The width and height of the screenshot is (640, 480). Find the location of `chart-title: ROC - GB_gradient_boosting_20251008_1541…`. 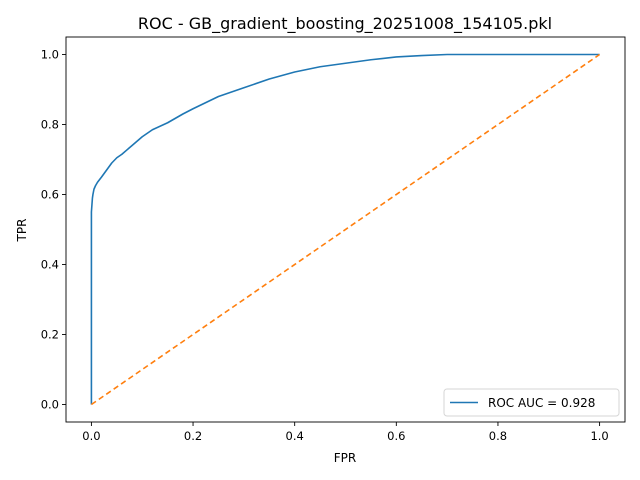

chart-title: ROC - GB_gradient_boosting_20251008_1541… is located at coordinates (345, 24).